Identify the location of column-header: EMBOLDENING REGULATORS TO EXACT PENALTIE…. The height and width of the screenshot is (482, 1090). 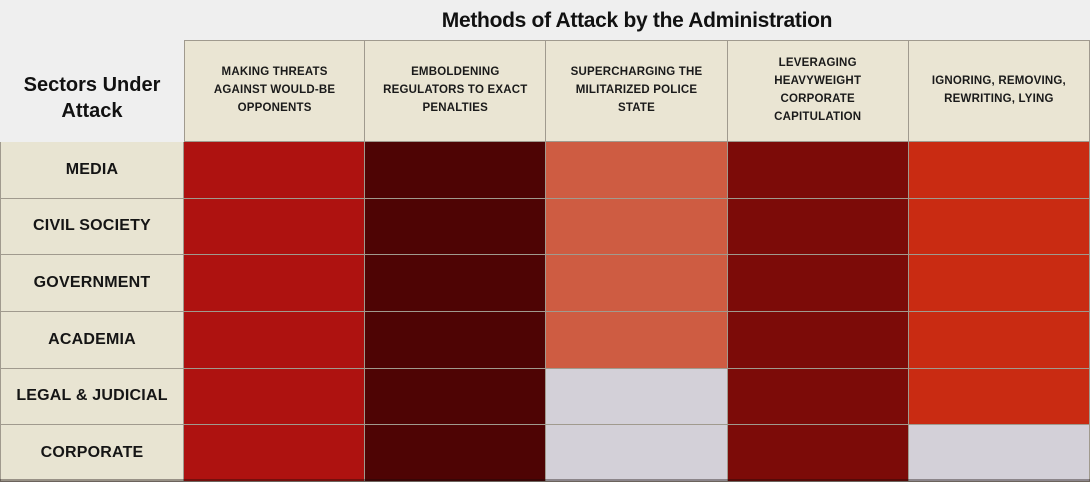
(456, 91).